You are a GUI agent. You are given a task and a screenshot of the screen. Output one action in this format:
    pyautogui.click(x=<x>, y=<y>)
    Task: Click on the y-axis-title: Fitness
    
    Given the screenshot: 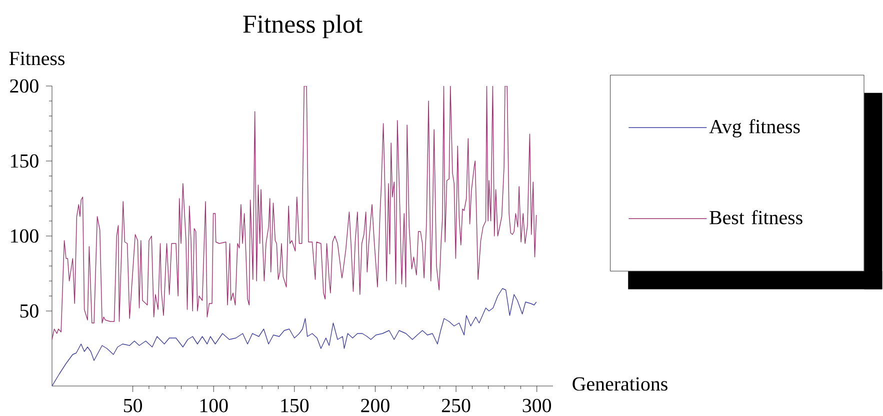 What is the action you would take?
    pyautogui.click(x=37, y=59)
    